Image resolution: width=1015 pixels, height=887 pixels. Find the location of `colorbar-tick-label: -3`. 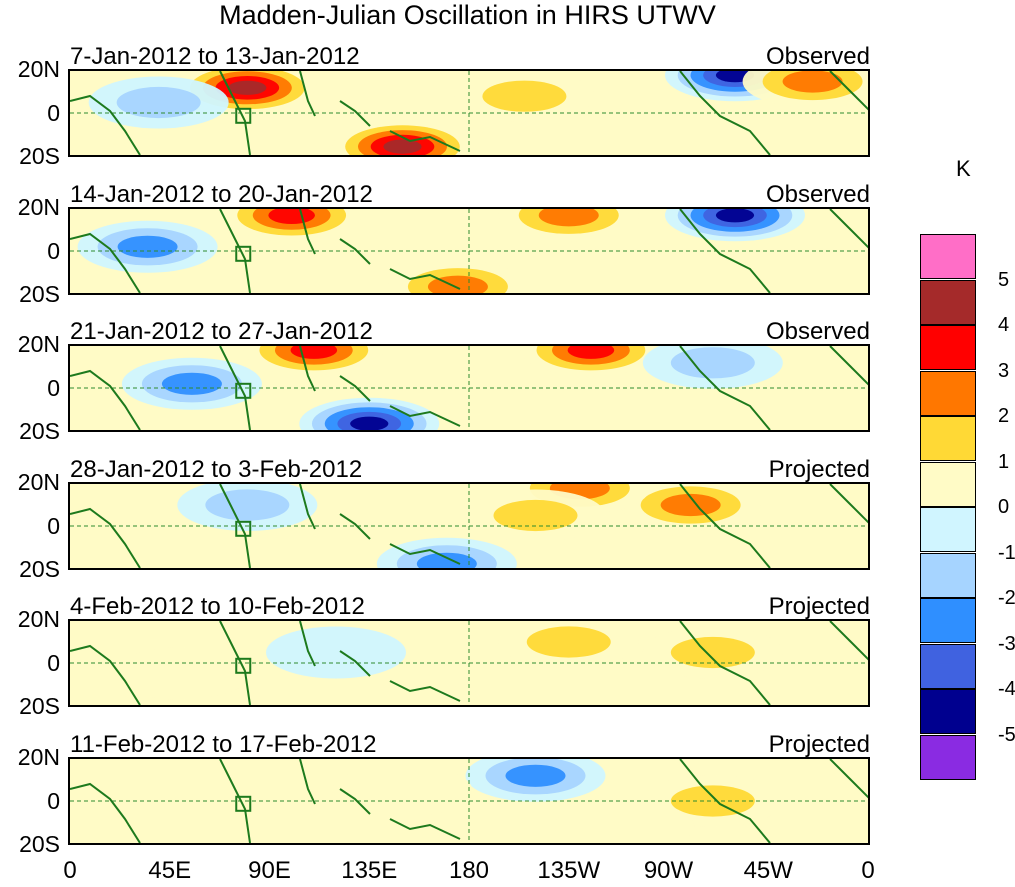

colorbar-tick-label: -3 is located at coordinates (1006, 643).